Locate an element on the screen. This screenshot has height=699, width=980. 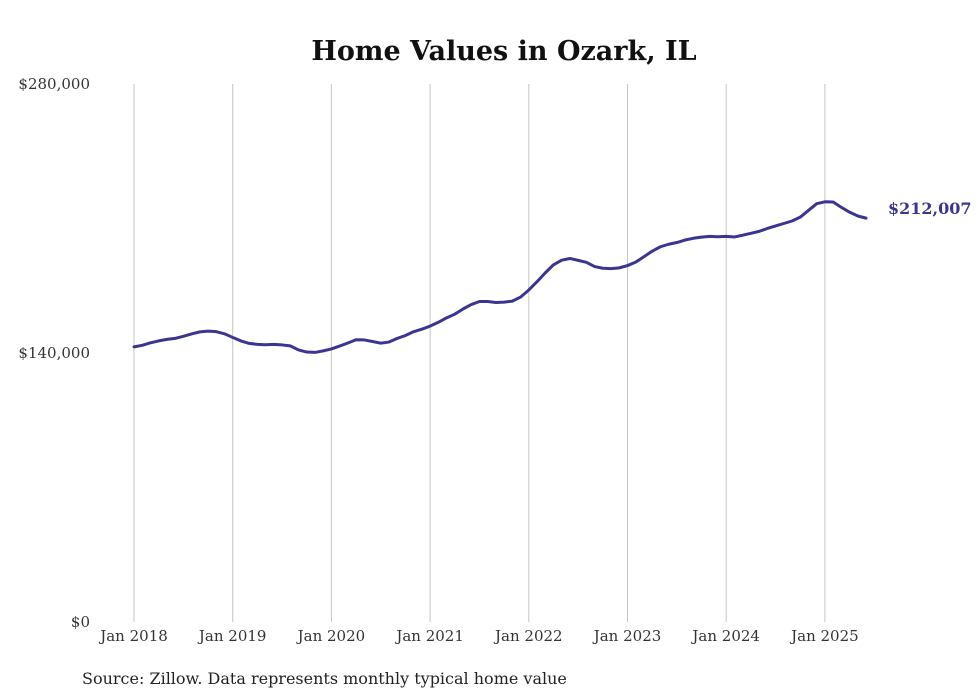
chart-title: Home Values in Ozark, IL is located at coordinates (503, 51).